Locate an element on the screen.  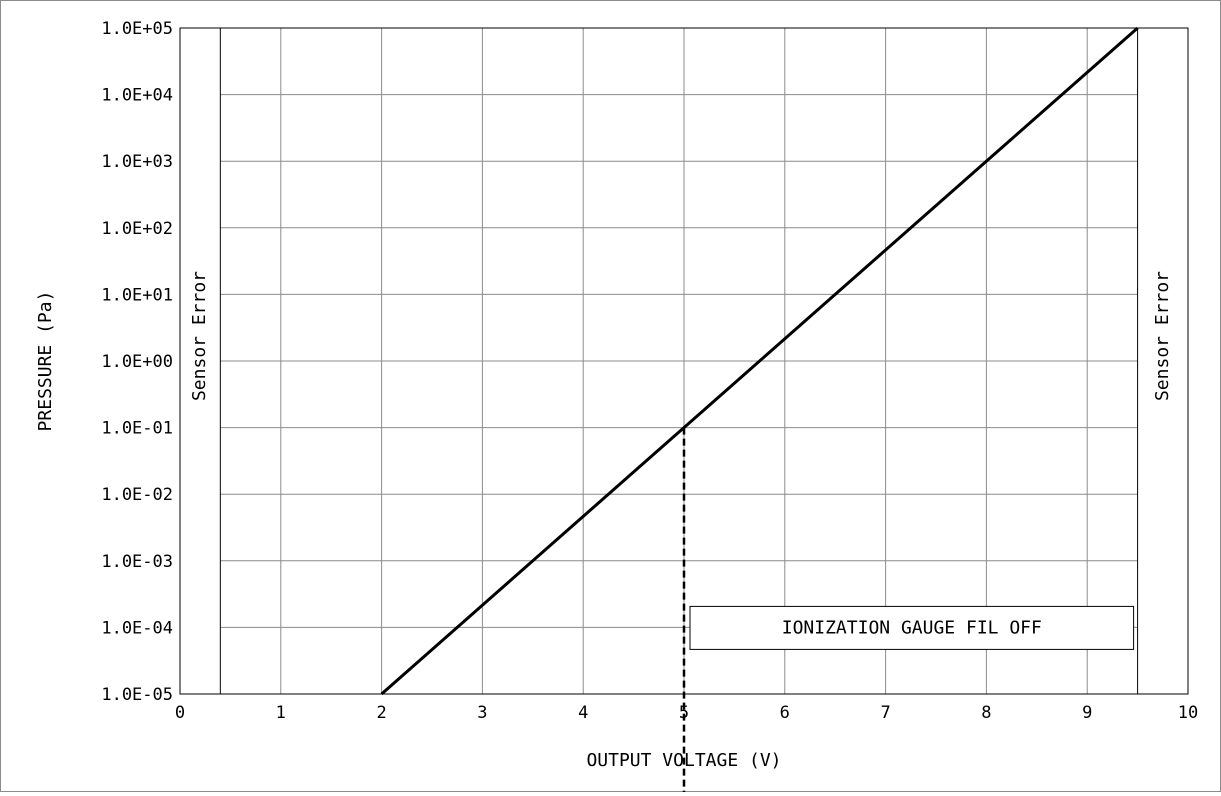
y-tick-label: 1.0E-01 is located at coordinates (137, 429).